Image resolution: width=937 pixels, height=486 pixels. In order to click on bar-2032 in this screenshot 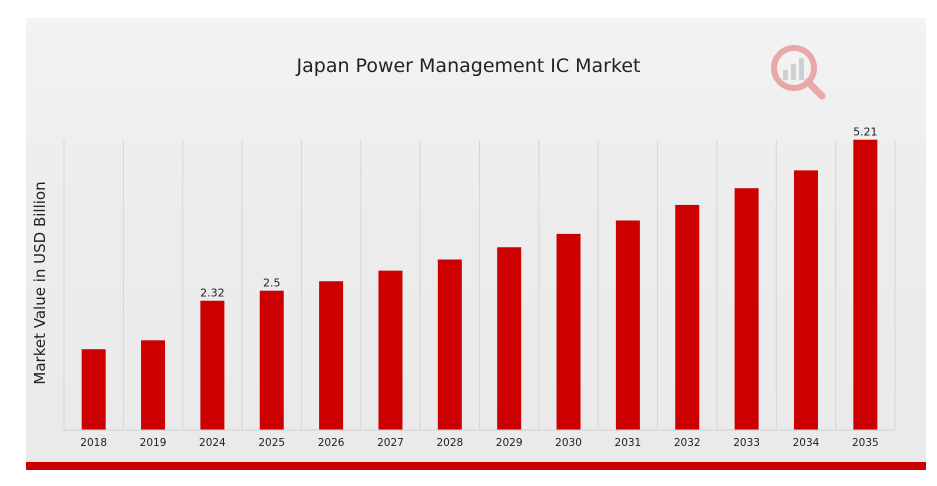, I will do `click(687, 317)`.